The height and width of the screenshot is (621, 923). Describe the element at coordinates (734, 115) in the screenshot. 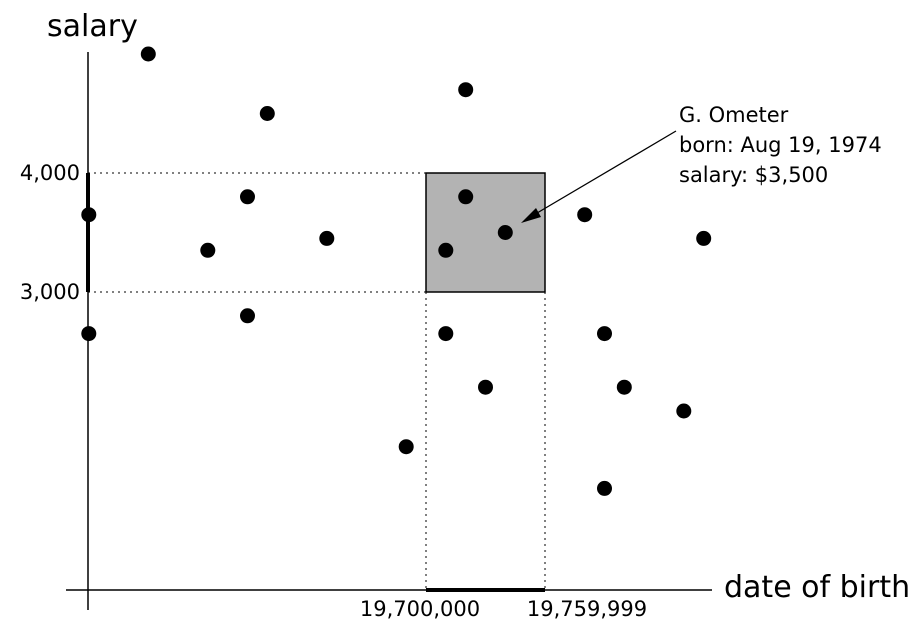

I see `callout-name: G. Ometer` at that location.